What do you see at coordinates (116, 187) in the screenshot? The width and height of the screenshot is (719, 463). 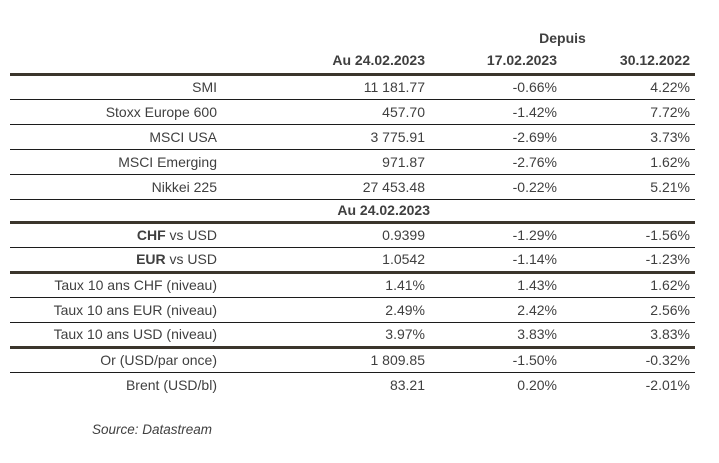 I see `index-label: Nikkei 225` at bounding box center [116, 187].